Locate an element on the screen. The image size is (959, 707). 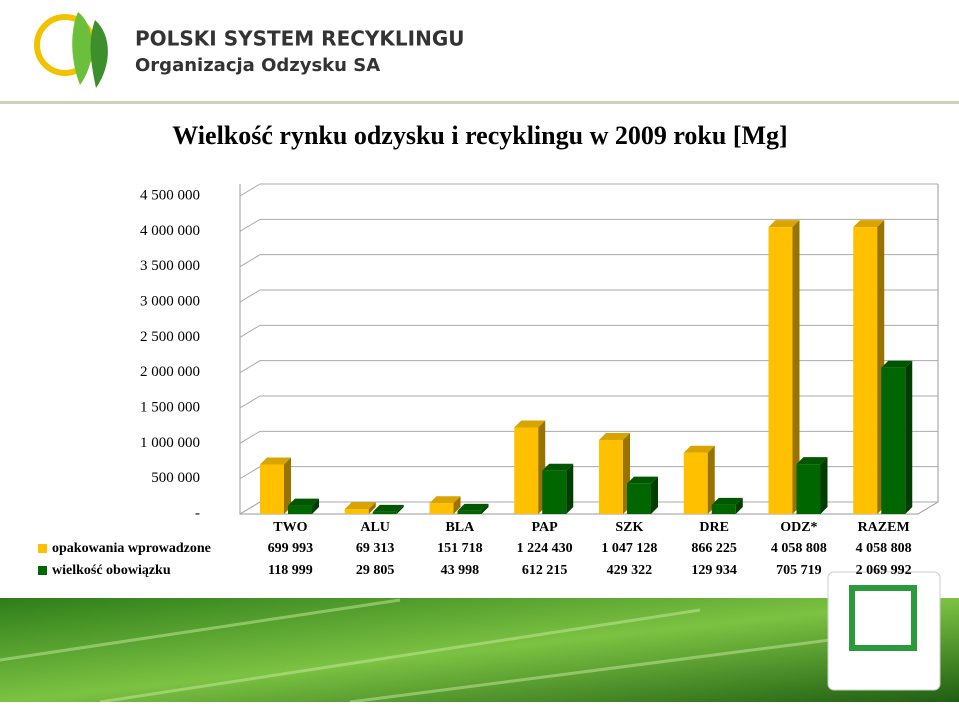
x-tick-label: ODZ* is located at coordinates (798, 527).